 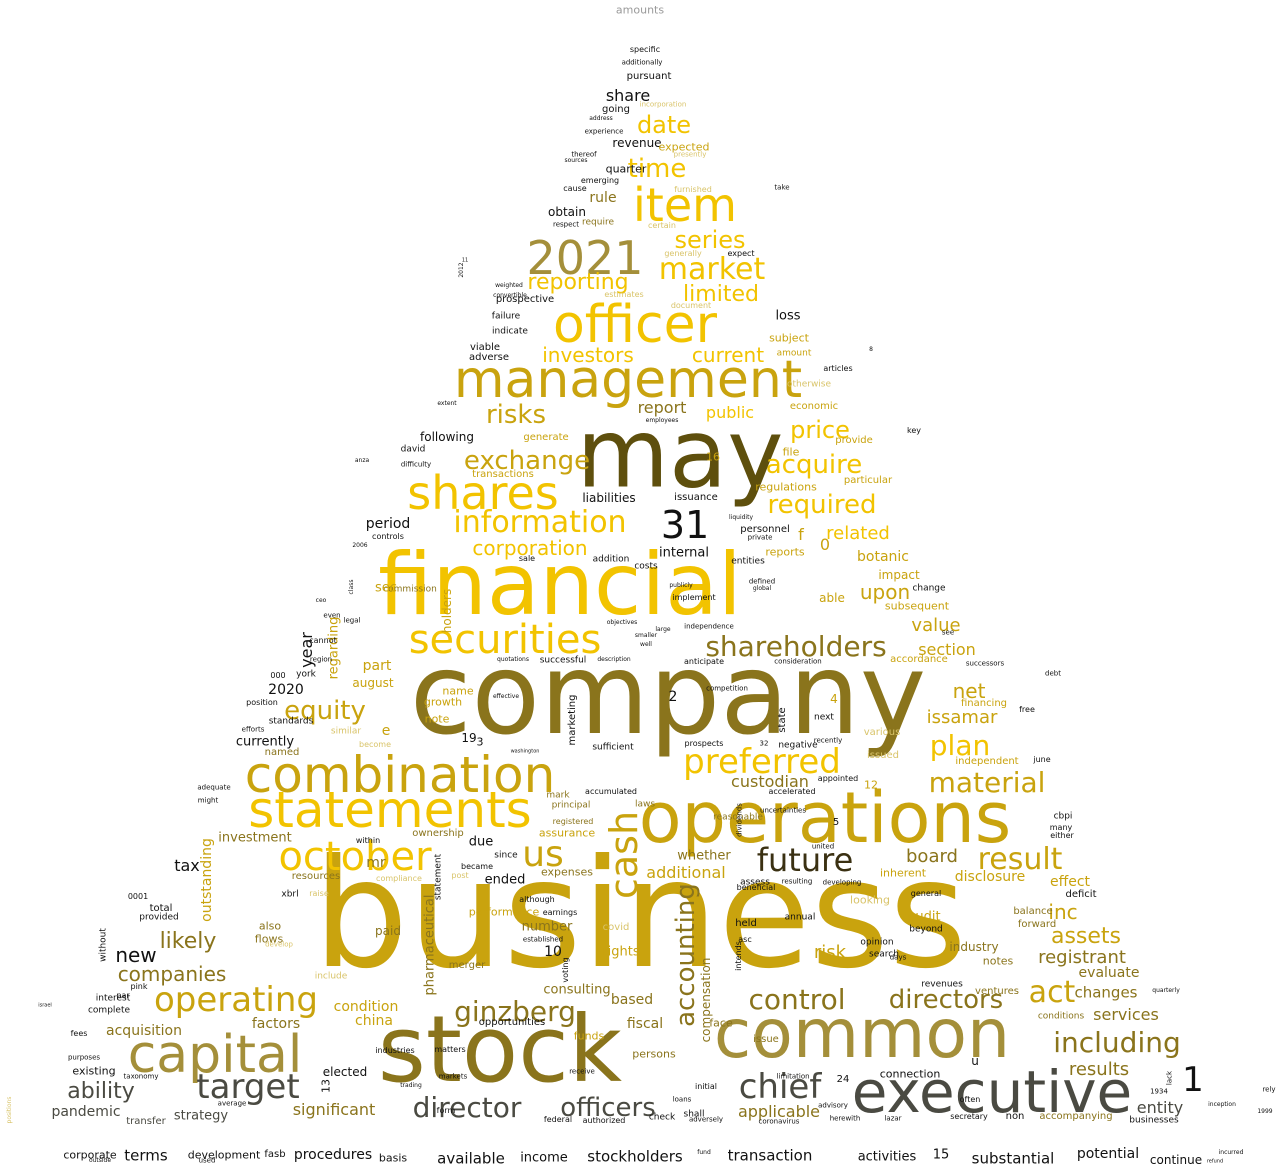 What do you see at coordinates (762, 588) in the screenshot?
I see `cloud-word: global` at bounding box center [762, 588].